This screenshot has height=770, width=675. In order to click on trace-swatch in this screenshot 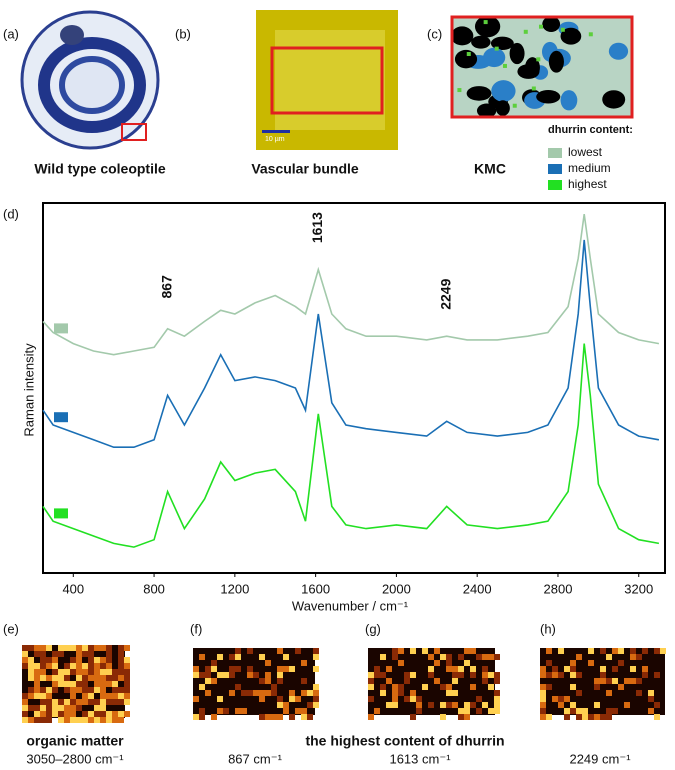, I will do `click(61, 417)`.